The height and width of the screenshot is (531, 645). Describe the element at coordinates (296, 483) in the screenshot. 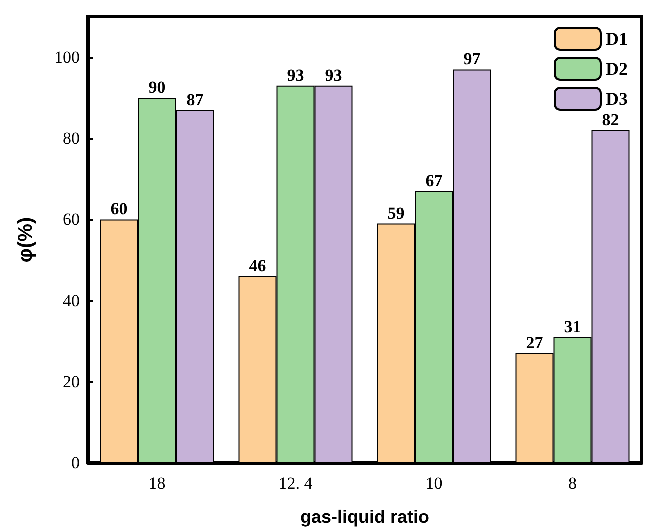

I see `x-tick-label: 12. 4` at that location.